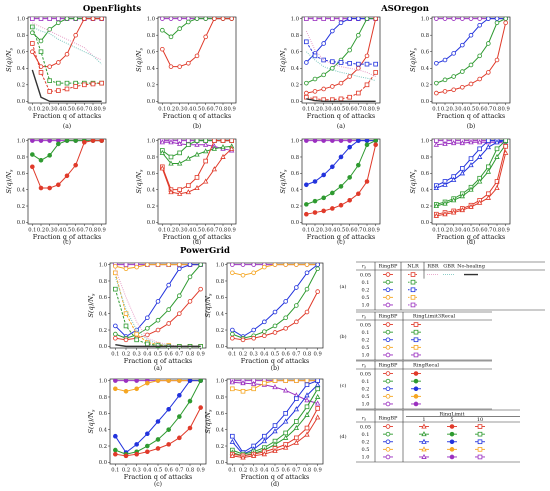  I want to click on x-tick-label: 0.9, so click(376, 110).